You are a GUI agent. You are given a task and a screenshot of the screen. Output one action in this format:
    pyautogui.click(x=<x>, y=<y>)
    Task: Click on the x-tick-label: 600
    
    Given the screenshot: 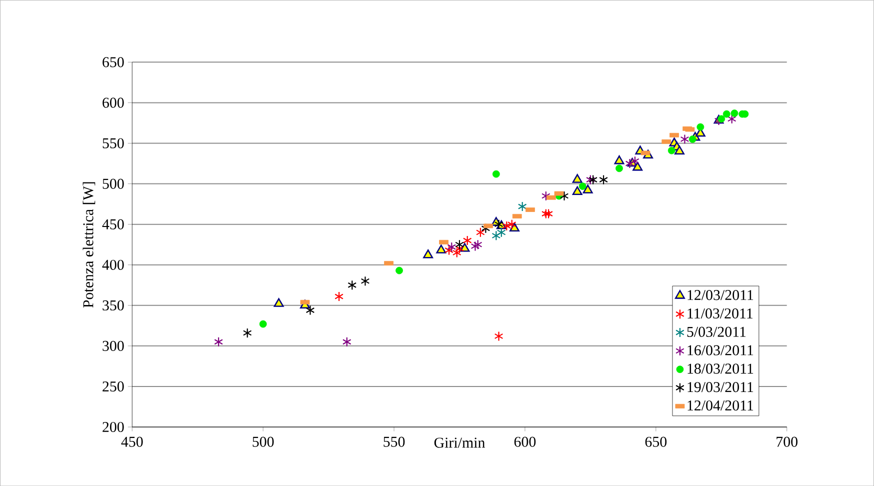 What is the action you would take?
    pyautogui.click(x=525, y=441)
    